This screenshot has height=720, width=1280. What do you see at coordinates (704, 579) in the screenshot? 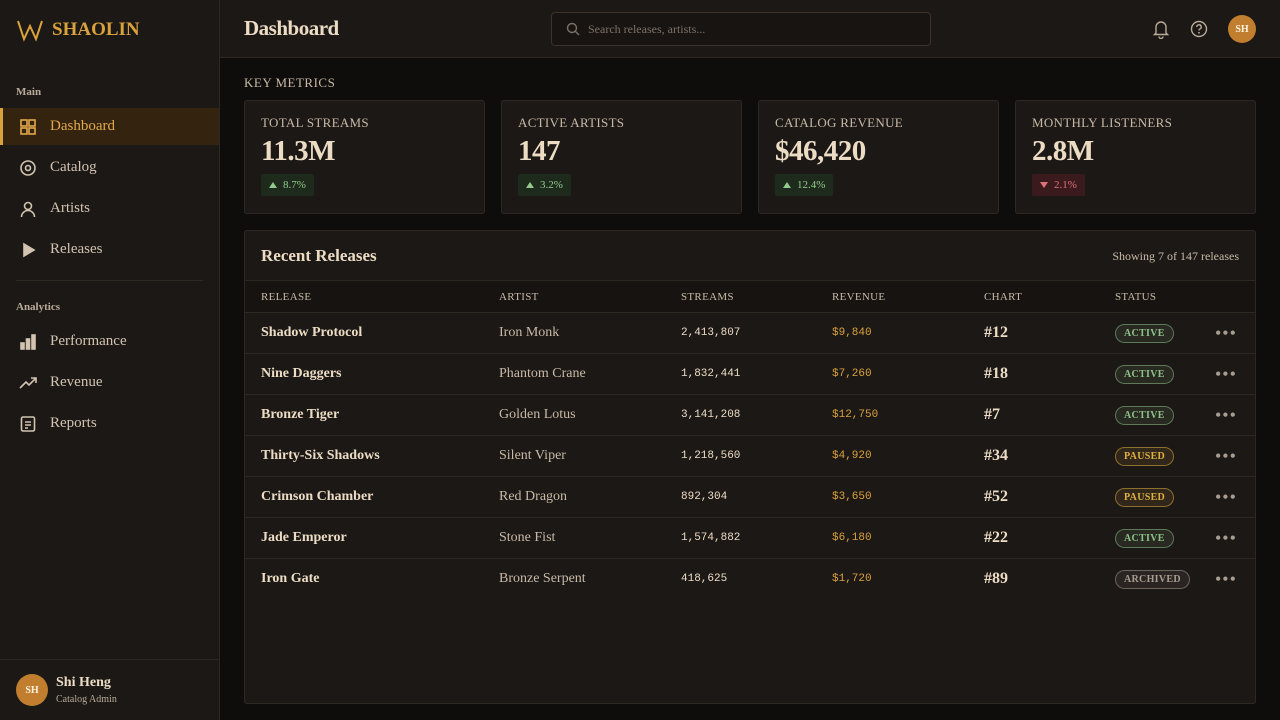
I see `streams: 418,625` at bounding box center [704, 579].